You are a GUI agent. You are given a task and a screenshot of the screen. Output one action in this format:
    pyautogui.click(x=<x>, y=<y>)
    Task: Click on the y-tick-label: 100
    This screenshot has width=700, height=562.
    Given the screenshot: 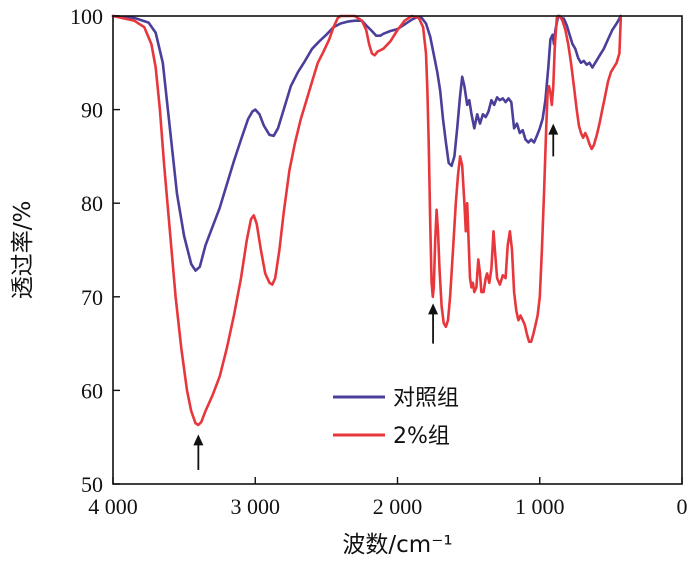 What is the action you would take?
    pyautogui.click(x=86, y=16)
    